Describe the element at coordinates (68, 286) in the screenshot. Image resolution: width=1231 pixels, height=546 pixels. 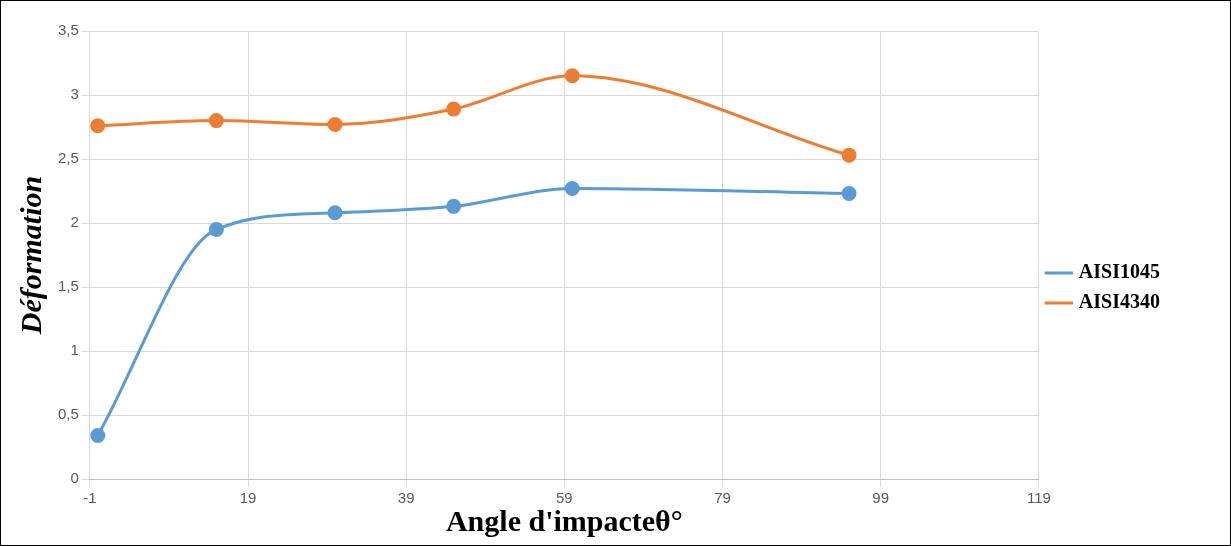
I see `y-tick-label: 1,5` at that location.